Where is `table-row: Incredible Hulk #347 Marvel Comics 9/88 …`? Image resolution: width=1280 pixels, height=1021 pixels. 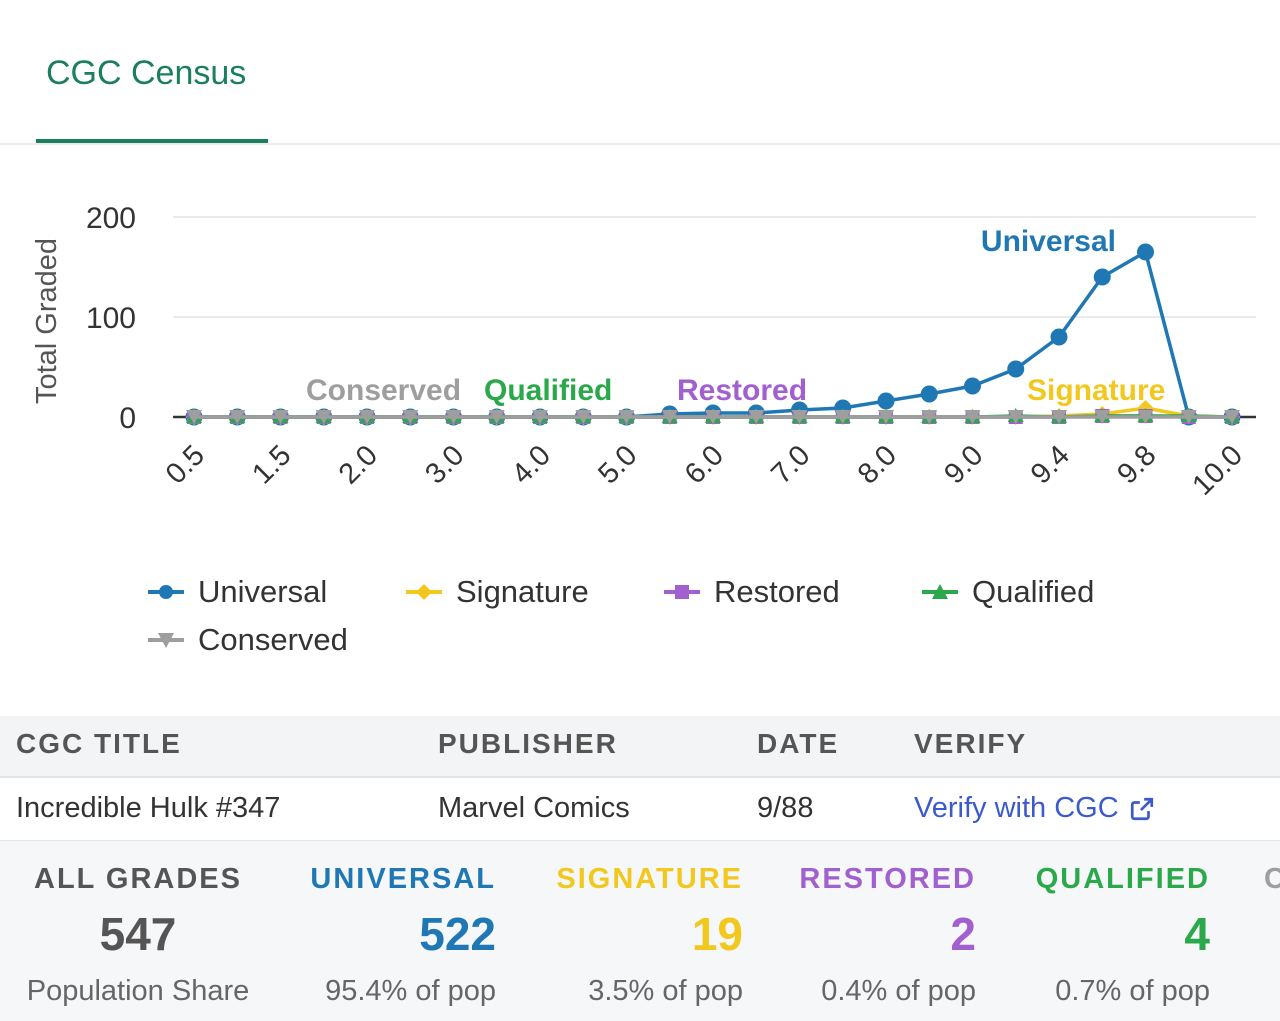
table-row: Incredible Hulk #347 Marvel Comics 9/88 … is located at coordinates (640, 810).